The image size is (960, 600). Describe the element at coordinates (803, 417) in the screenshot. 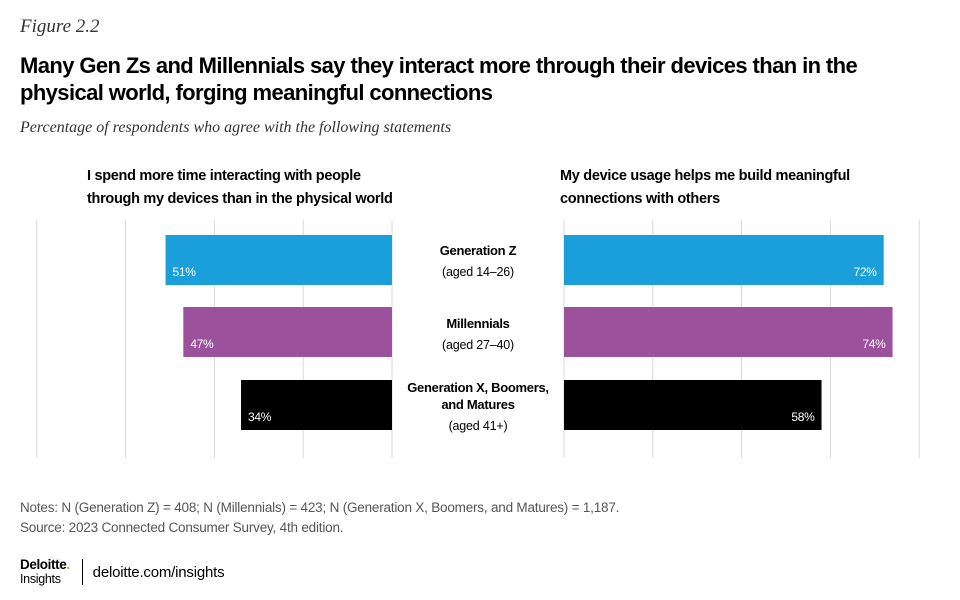

I see `bar-label-right-3: 58%` at that location.